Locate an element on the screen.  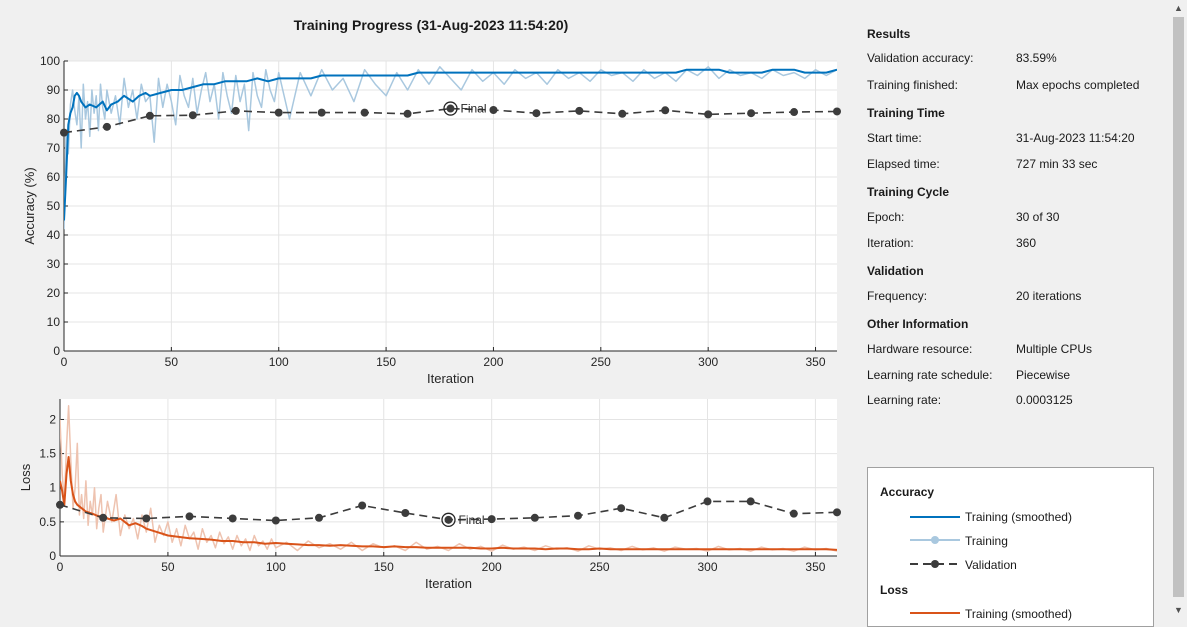
info-value: Multiple CPUs is located at coordinates (1054, 349).